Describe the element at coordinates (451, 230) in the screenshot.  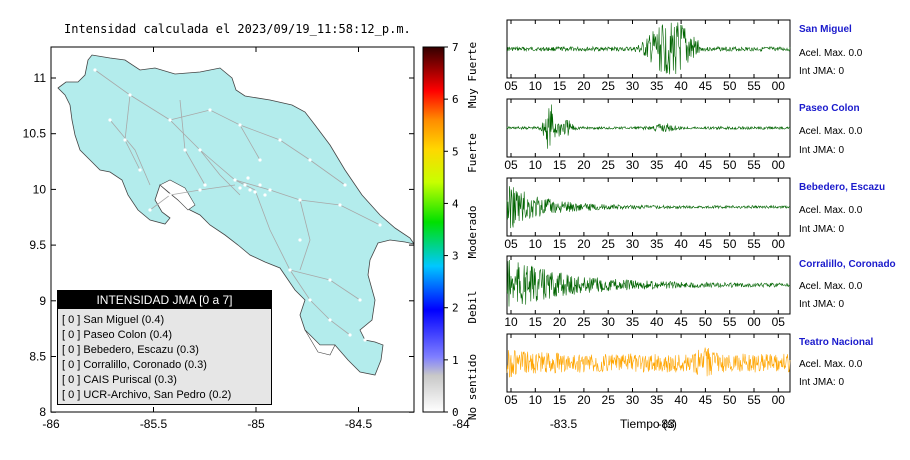
I see `colorbar-ticks: 0 1 2 3 4 5 6 7` at that location.